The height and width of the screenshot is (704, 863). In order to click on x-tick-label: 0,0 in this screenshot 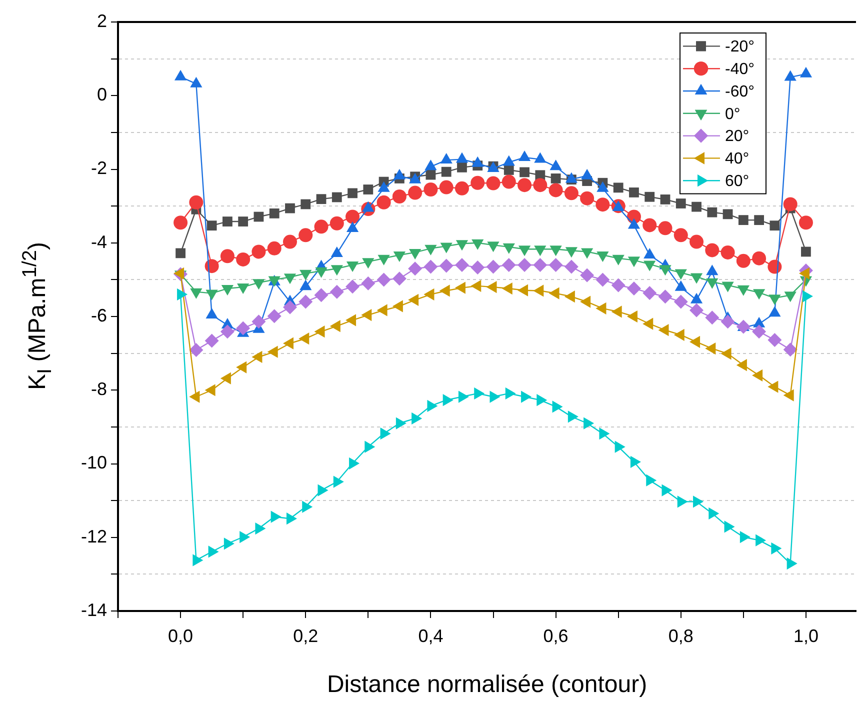, I will do `click(181, 636)`.